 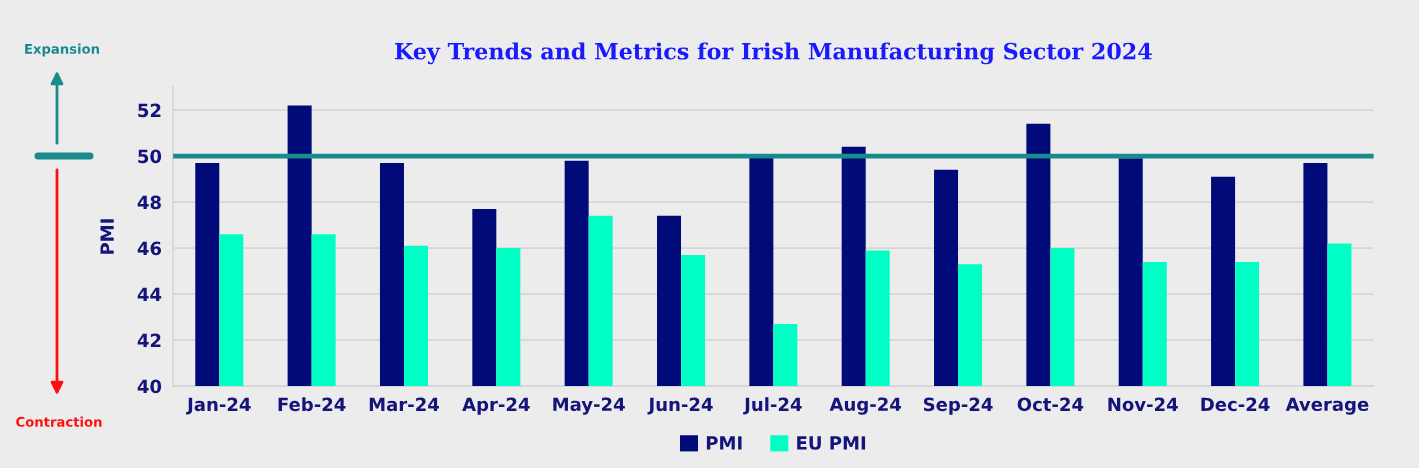 I want to click on y-tick-label: 46, so click(x=149, y=248).